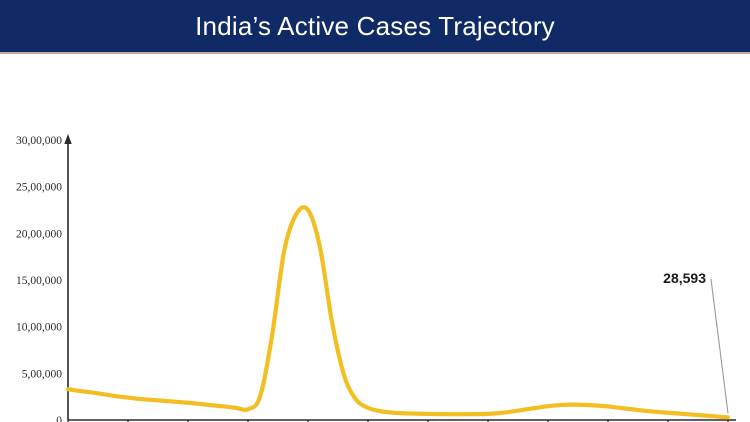  Describe the element at coordinates (375, 53) in the screenshot. I see `banner-underline` at that location.